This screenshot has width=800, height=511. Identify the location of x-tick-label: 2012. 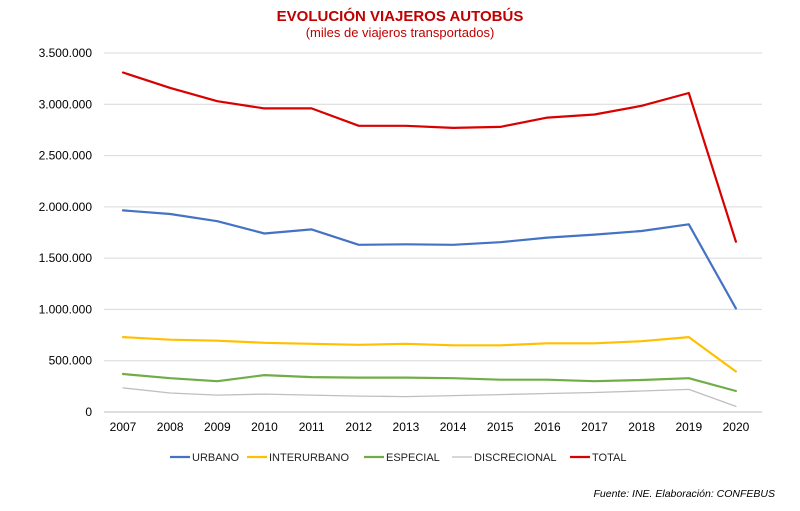
(358, 427).